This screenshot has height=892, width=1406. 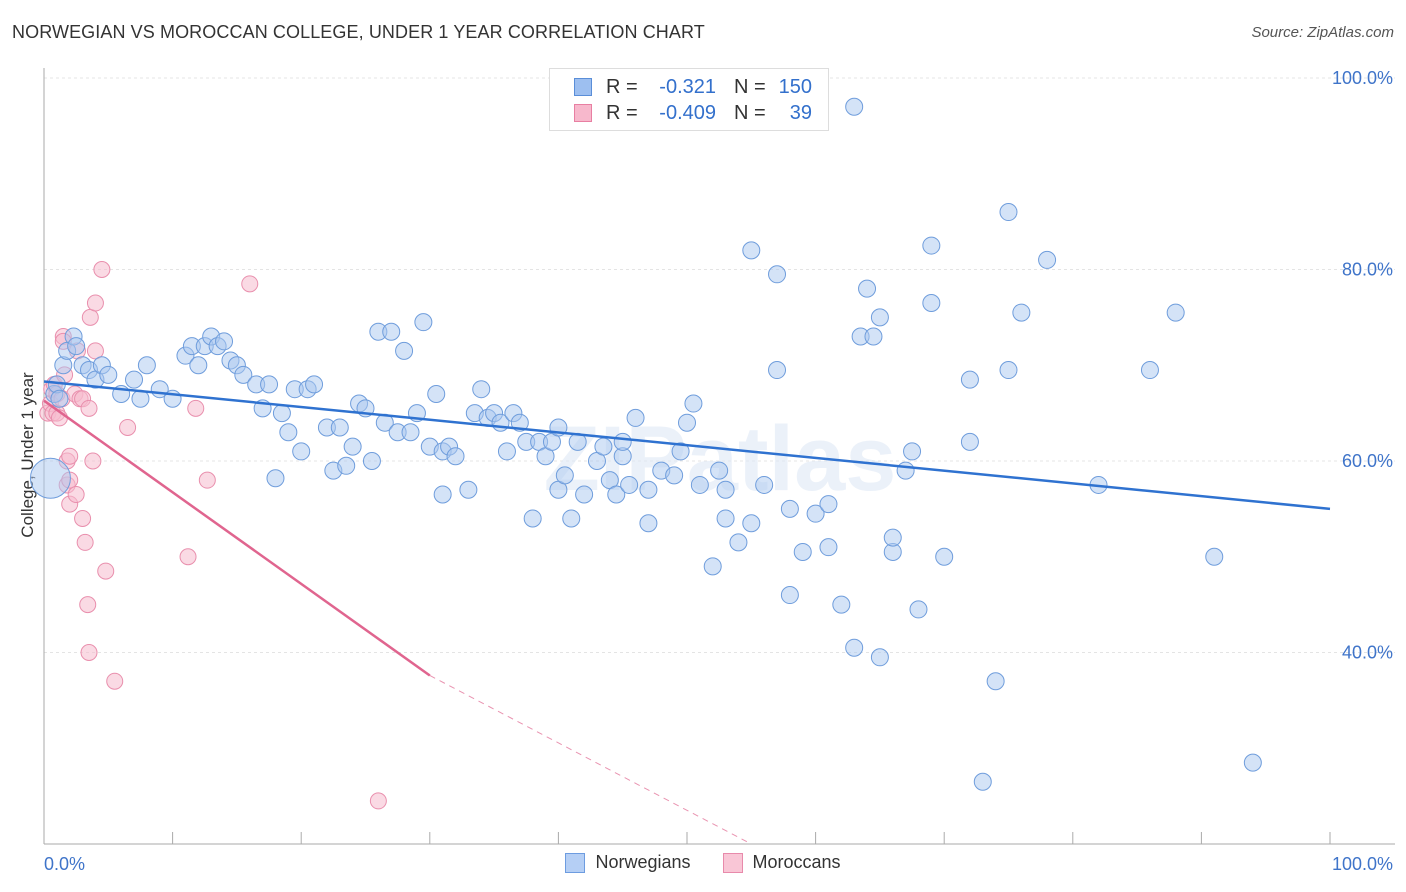 I want to click on legend-row-norwegians: R = -0.321 N = 150, so click(x=693, y=87).